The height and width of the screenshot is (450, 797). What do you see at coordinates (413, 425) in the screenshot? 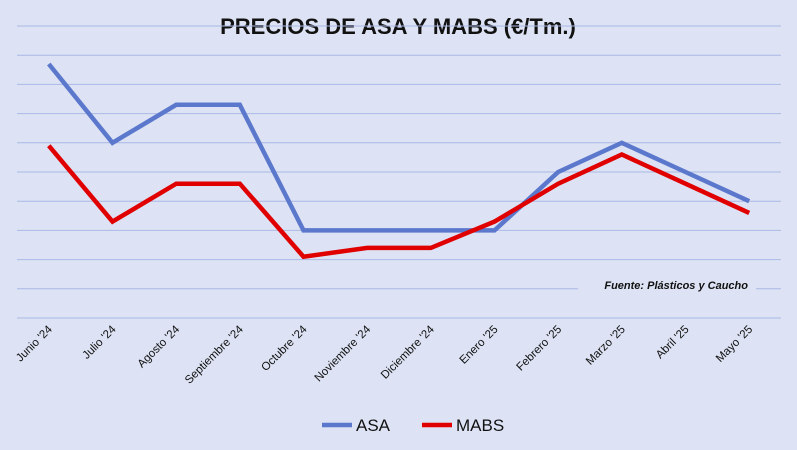
I see `legend: ASA MABS` at bounding box center [413, 425].